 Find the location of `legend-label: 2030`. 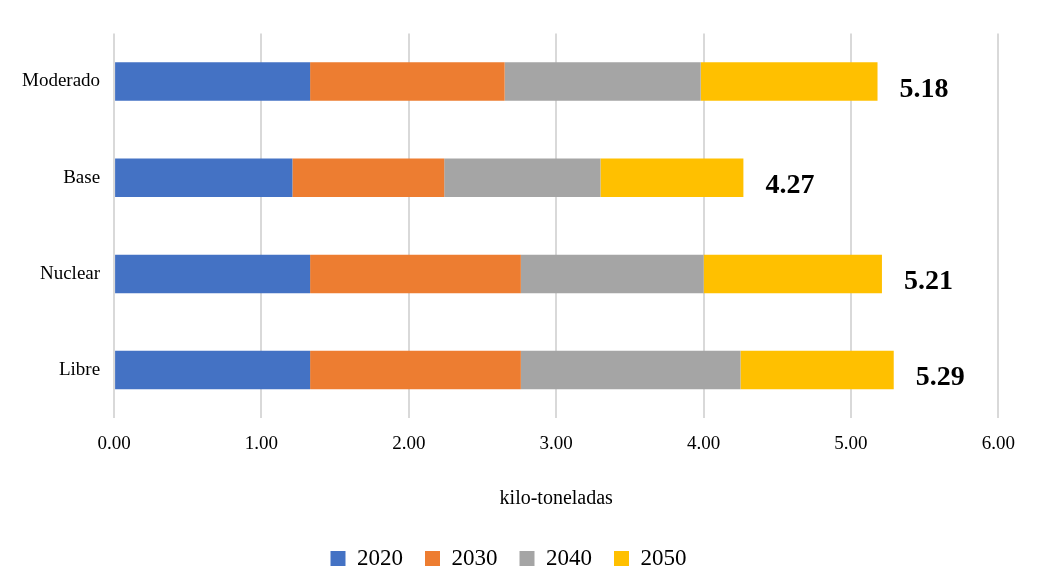

legend-label: 2030 is located at coordinates (474, 557).